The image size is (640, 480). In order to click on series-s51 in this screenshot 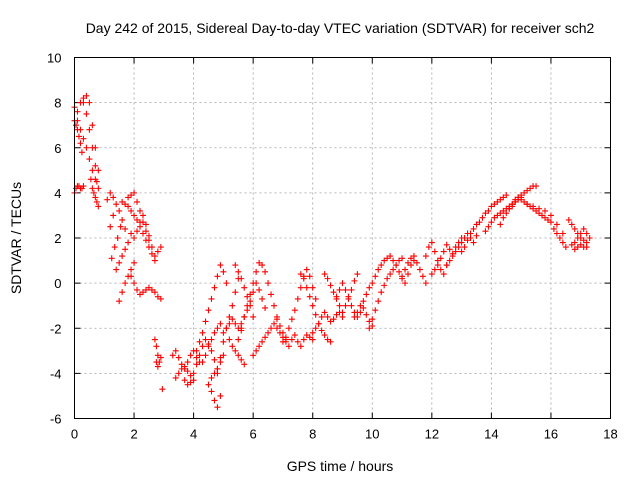, I will do `click(545, 219)`.